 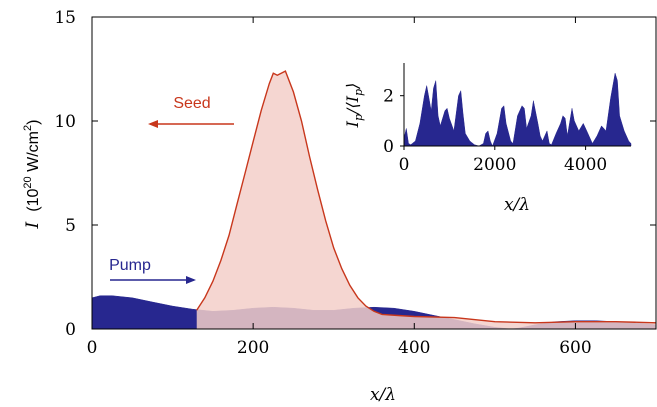 I want to click on inset-y-tick-label: 2, so click(x=388, y=97).